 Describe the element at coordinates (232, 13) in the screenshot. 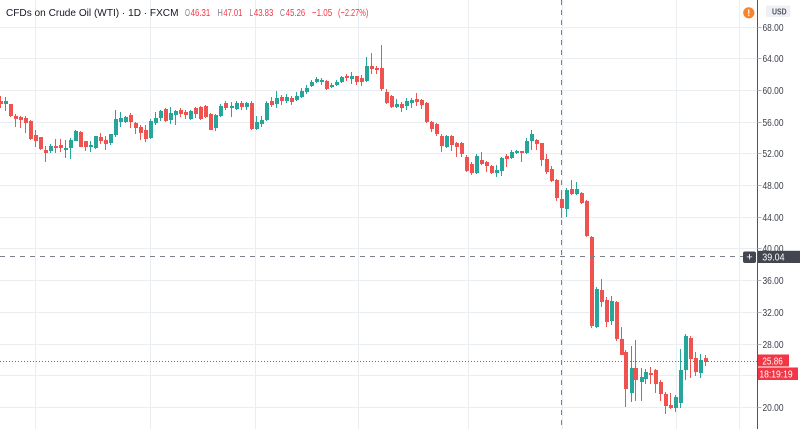

I see `svg-text: 47.01` at that location.